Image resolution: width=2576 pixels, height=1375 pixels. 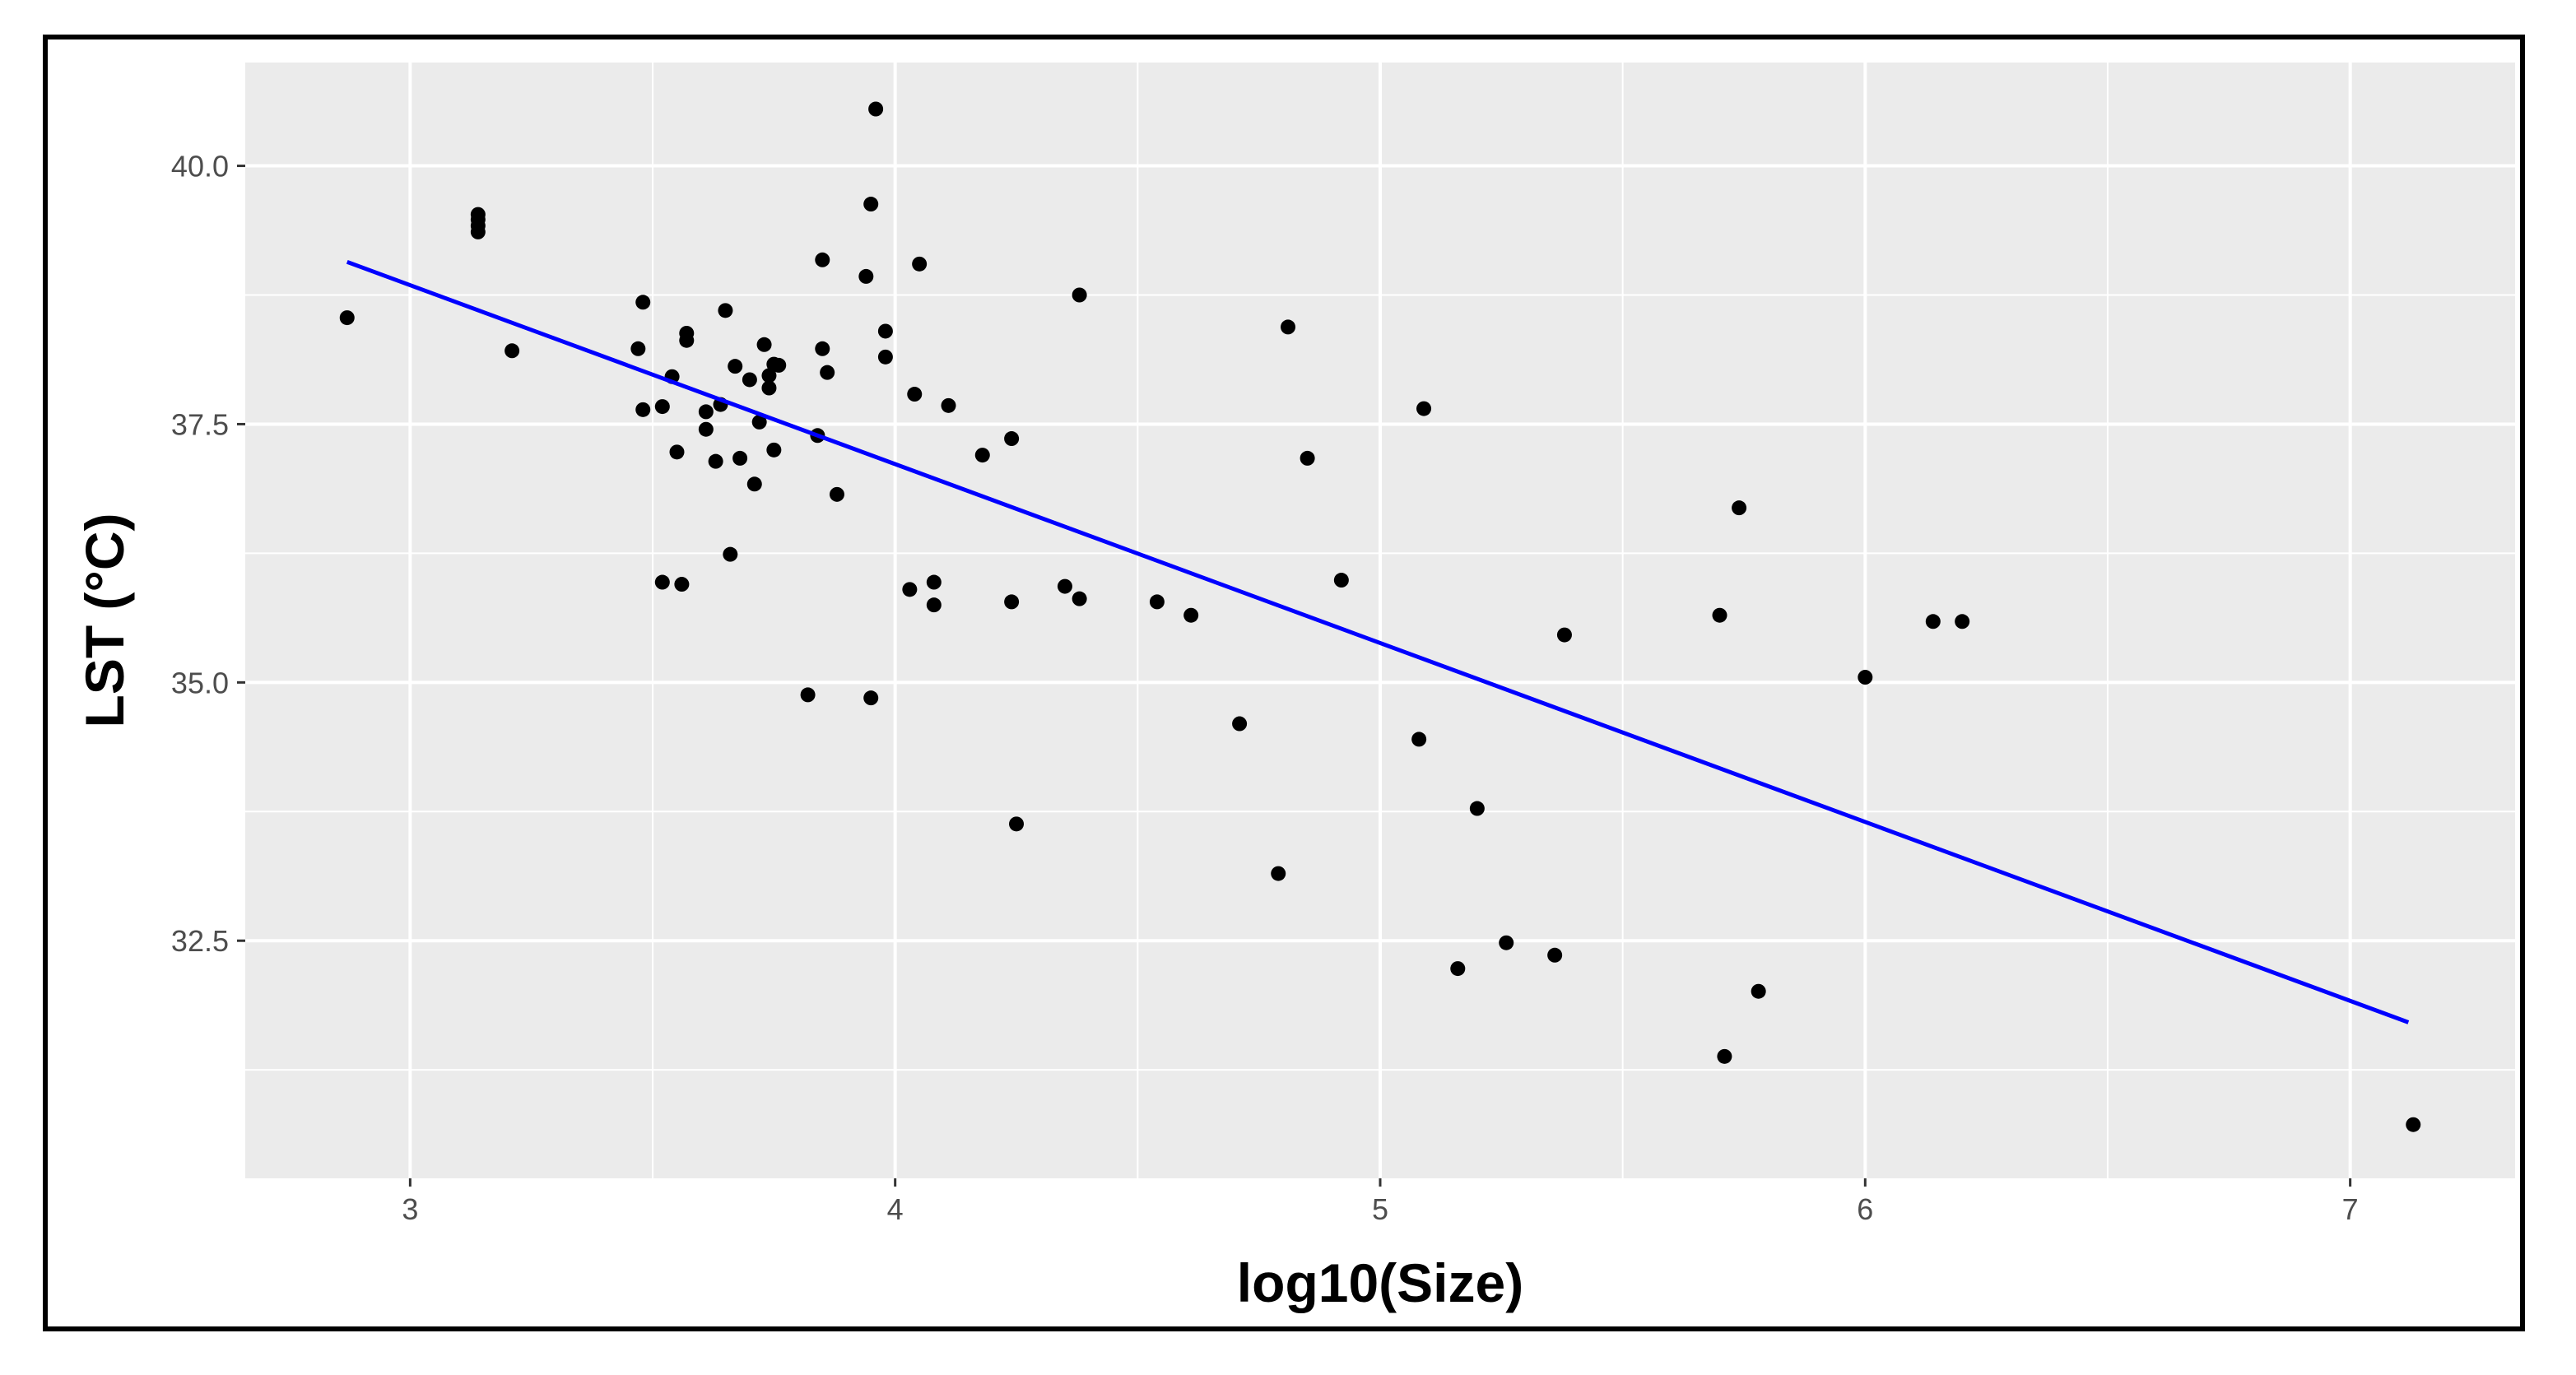 What do you see at coordinates (2350, 1209) in the screenshot?
I see `x-tick-label: 7` at bounding box center [2350, 1209].